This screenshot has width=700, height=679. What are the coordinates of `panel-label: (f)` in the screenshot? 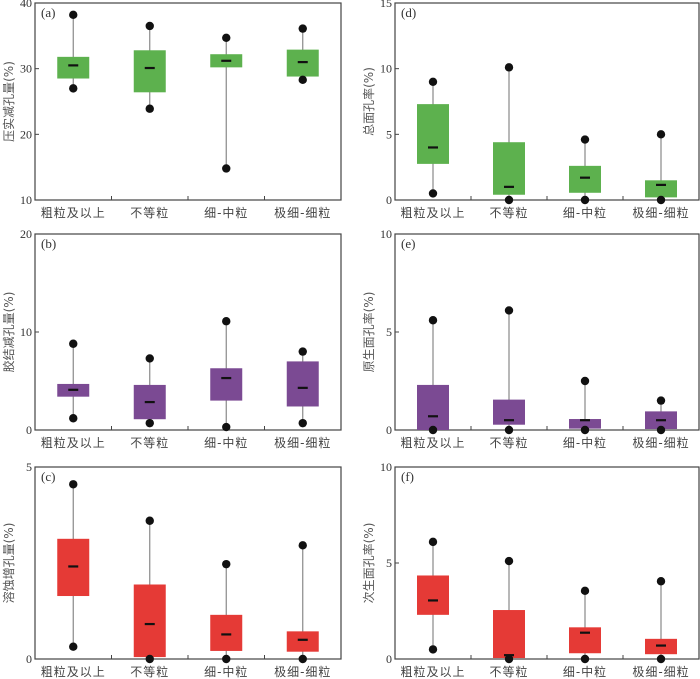 It's located at (407, 476).